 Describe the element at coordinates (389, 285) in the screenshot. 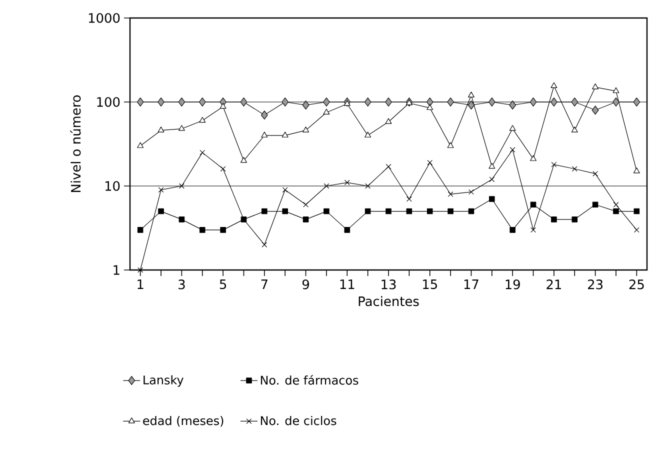

I see `x-tick-label: 13` at that location.